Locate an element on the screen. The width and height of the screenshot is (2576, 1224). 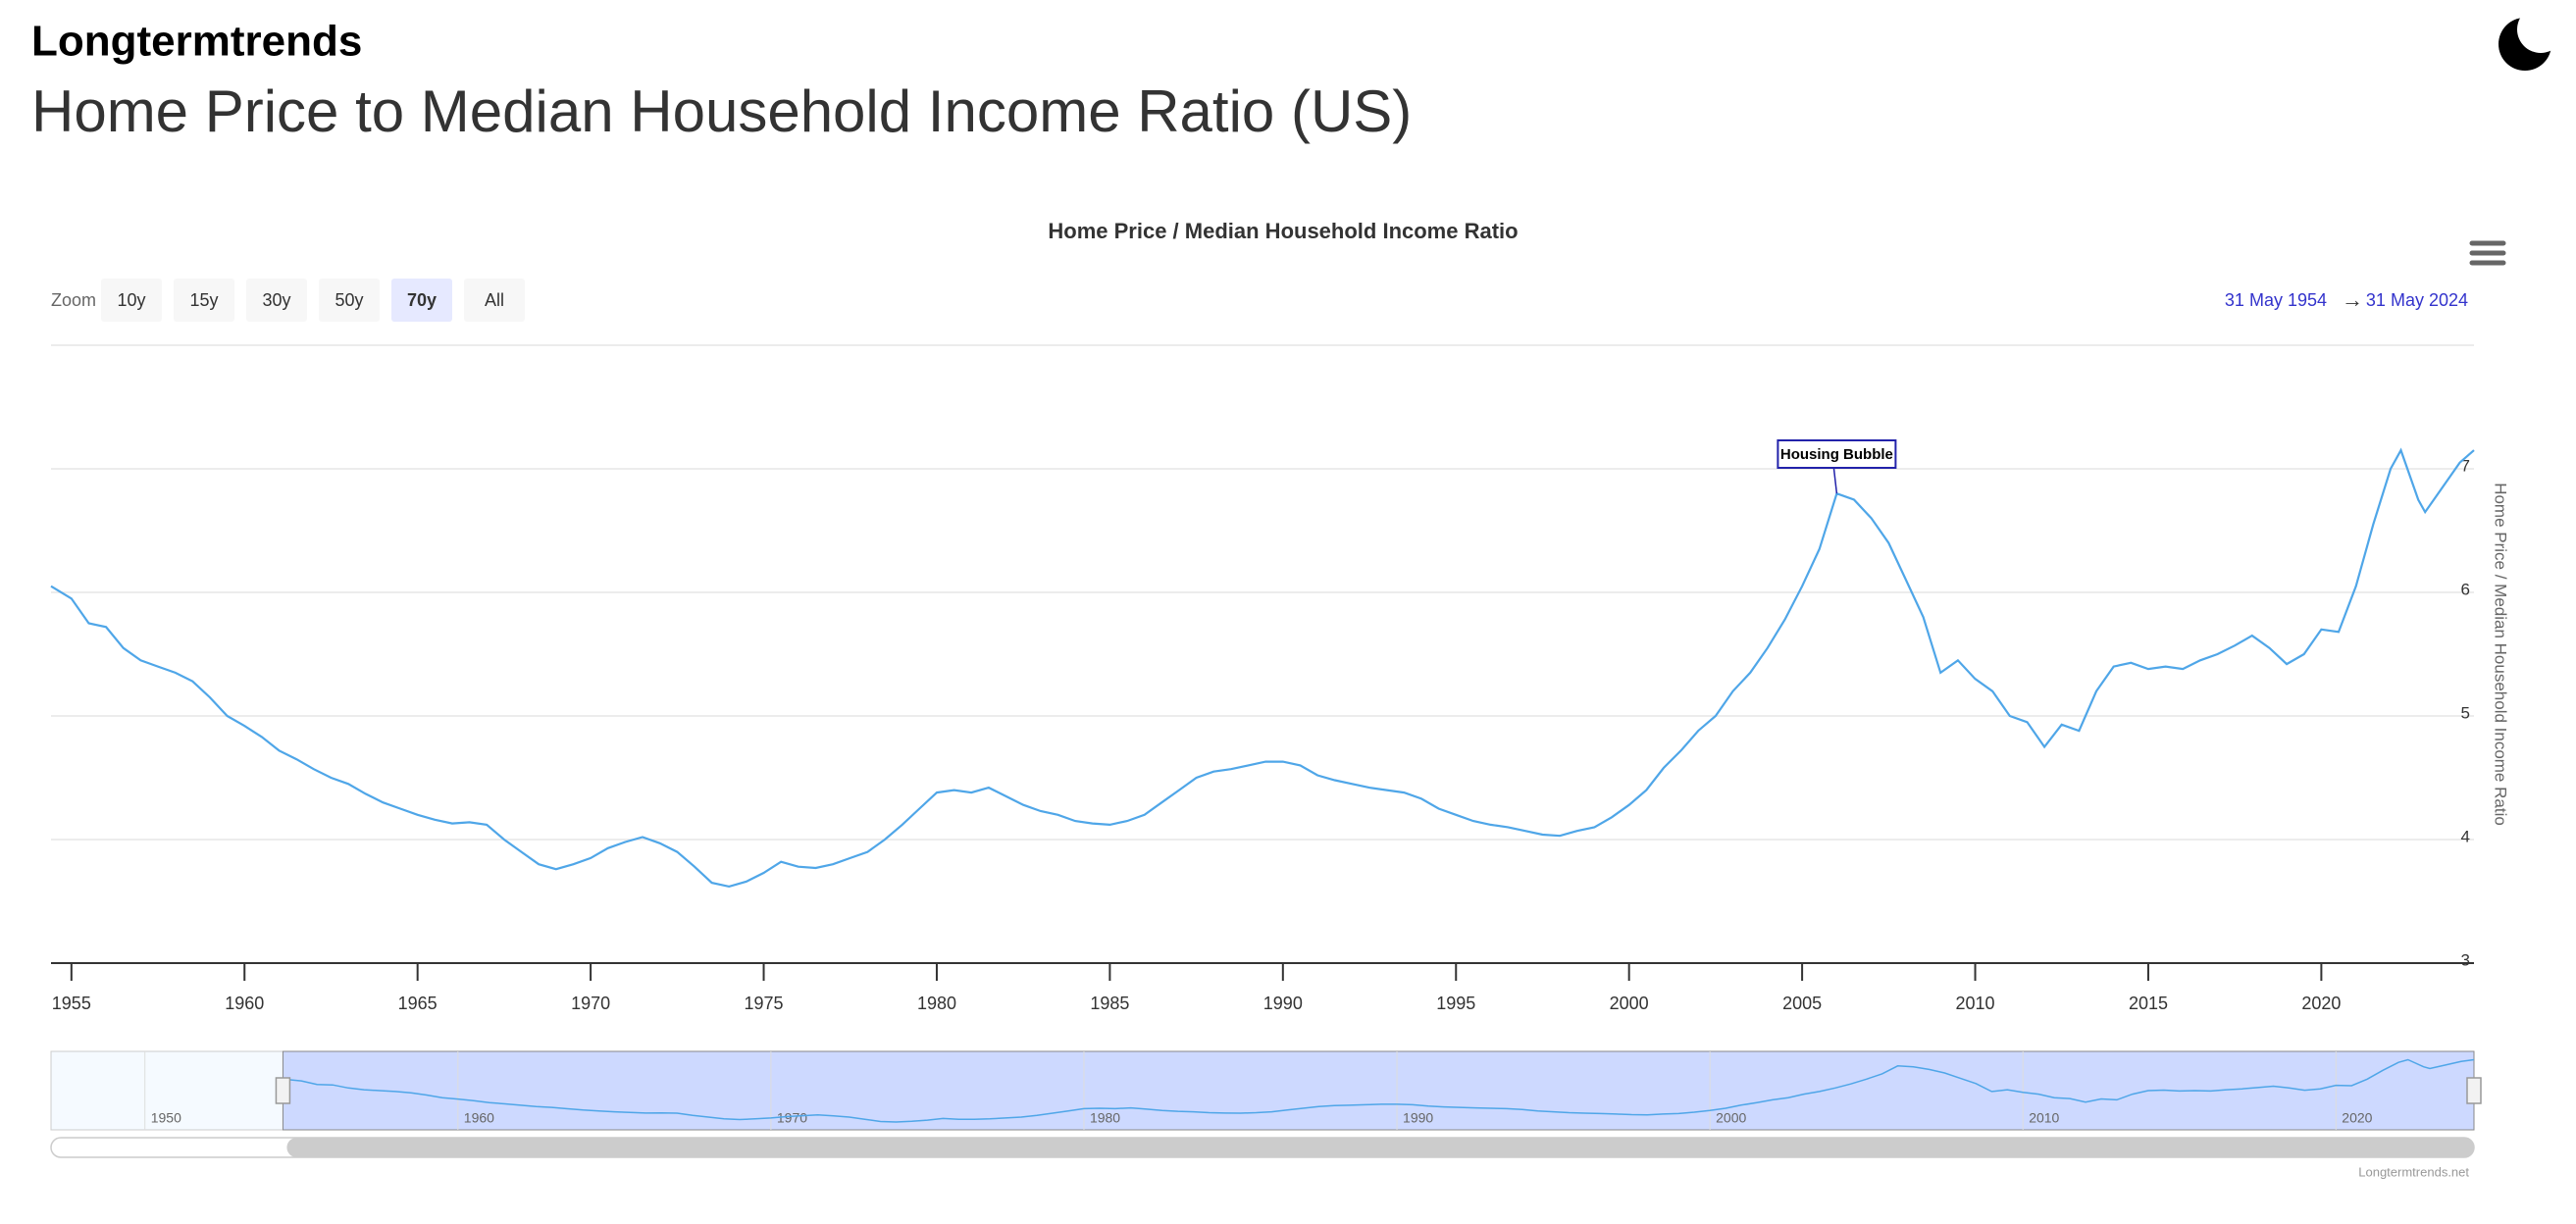
zoom-button-label: 50y is located at coordinates (349, 300).